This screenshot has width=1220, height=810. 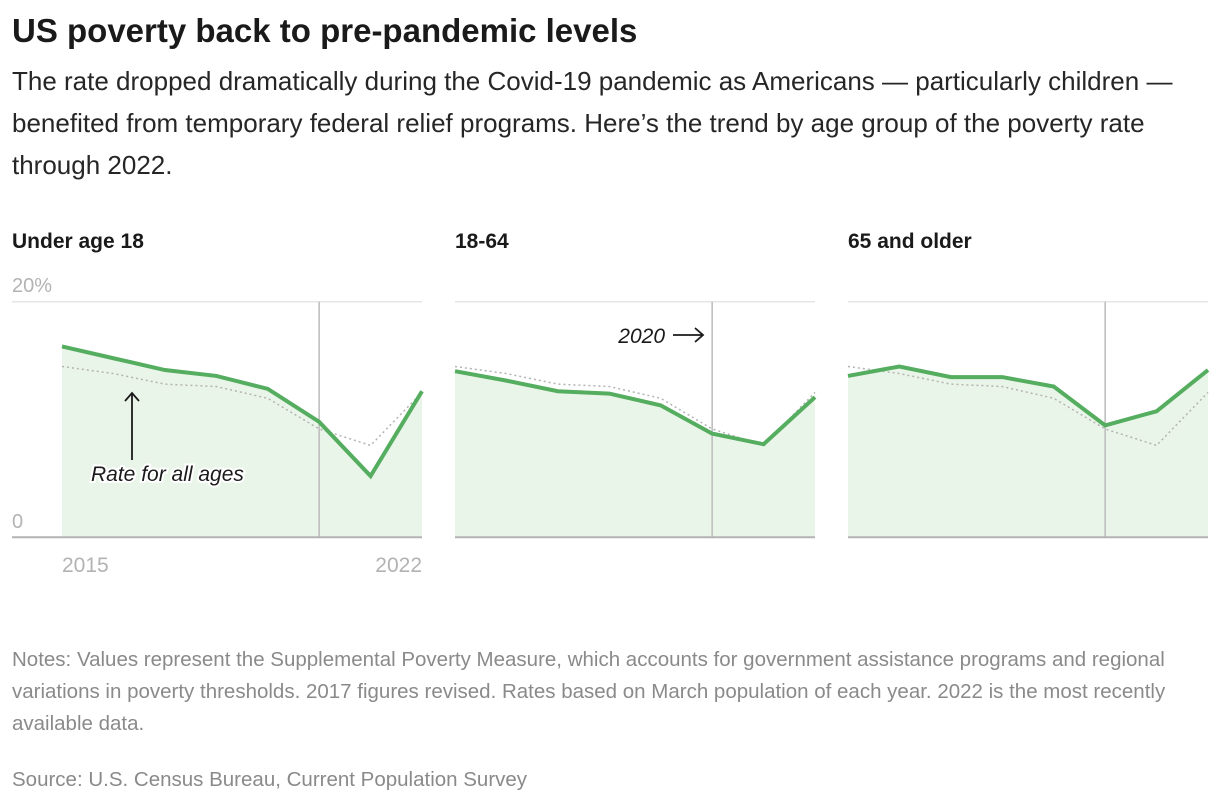 What do you see at coordinates (78, 241) in the screenshot?
I see `panel-title: Under age 18` at bounding box center [78, 241].